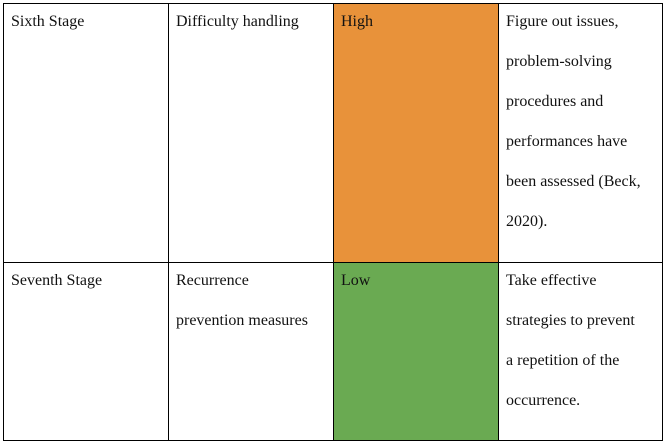 The image size is (664, 442). I want to click on cell-text: High, so click(357, 21).